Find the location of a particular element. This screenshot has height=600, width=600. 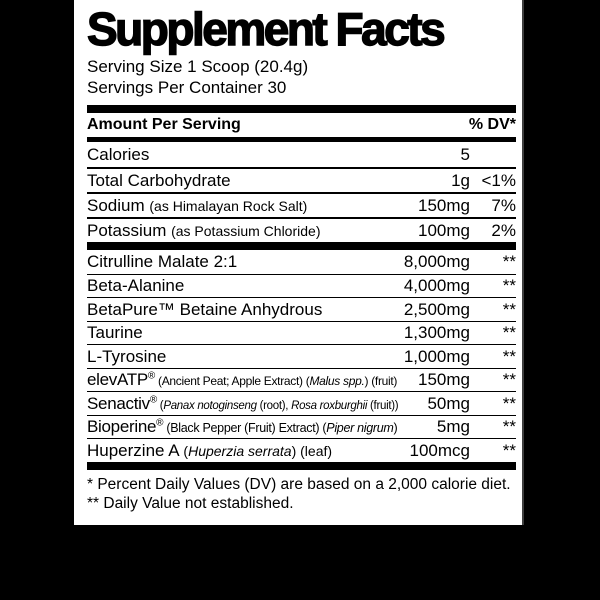

nutrient-row: Calories 5 is located at coordinates (301, 154).